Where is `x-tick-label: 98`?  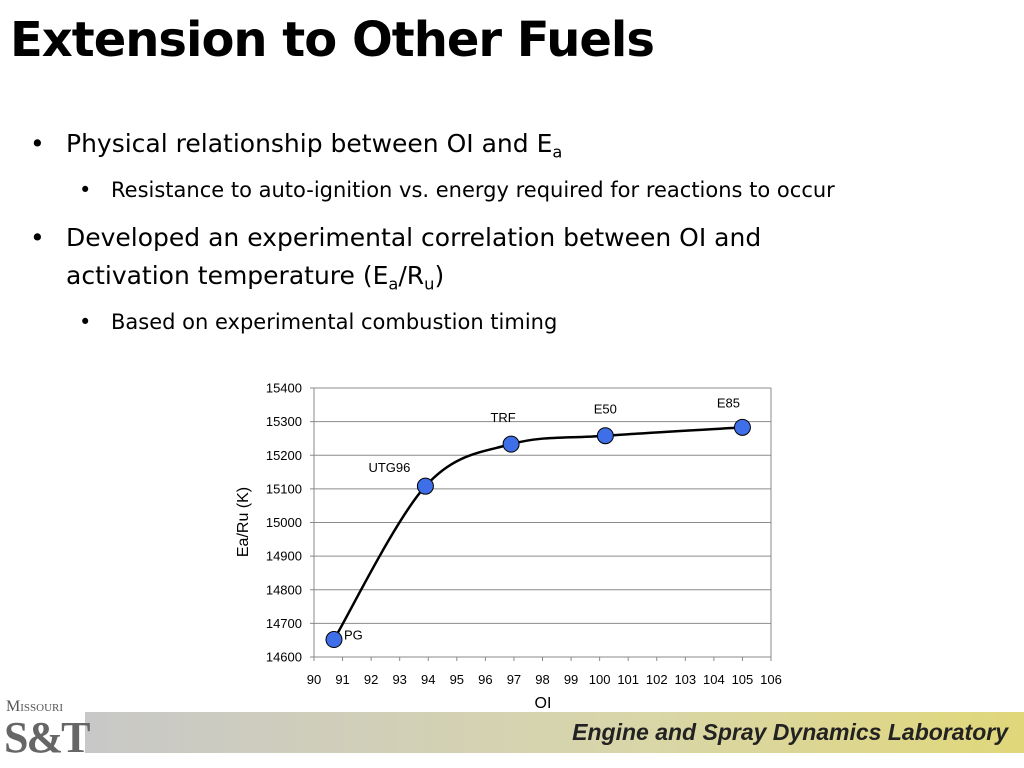 x-tick-label: 98 is located at coordinates (542, 679).